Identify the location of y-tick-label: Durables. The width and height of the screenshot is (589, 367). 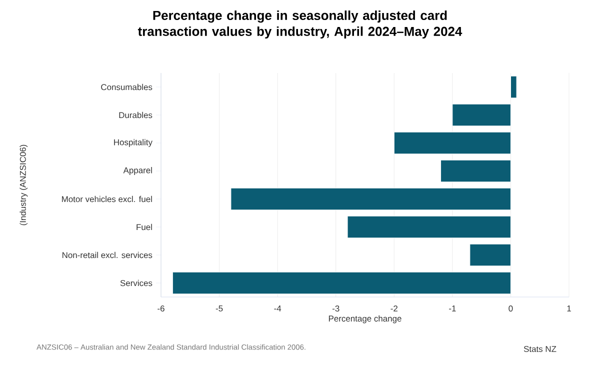
(135, 115).